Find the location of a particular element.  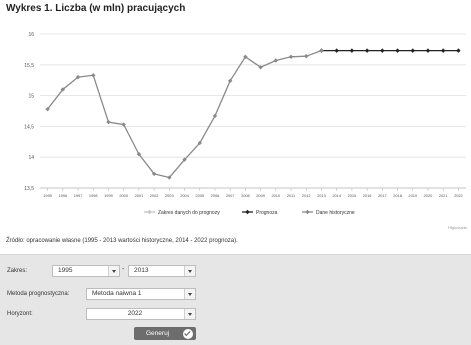

method-select: Metoda naiwna 1 is located at coordinates (141, 294).